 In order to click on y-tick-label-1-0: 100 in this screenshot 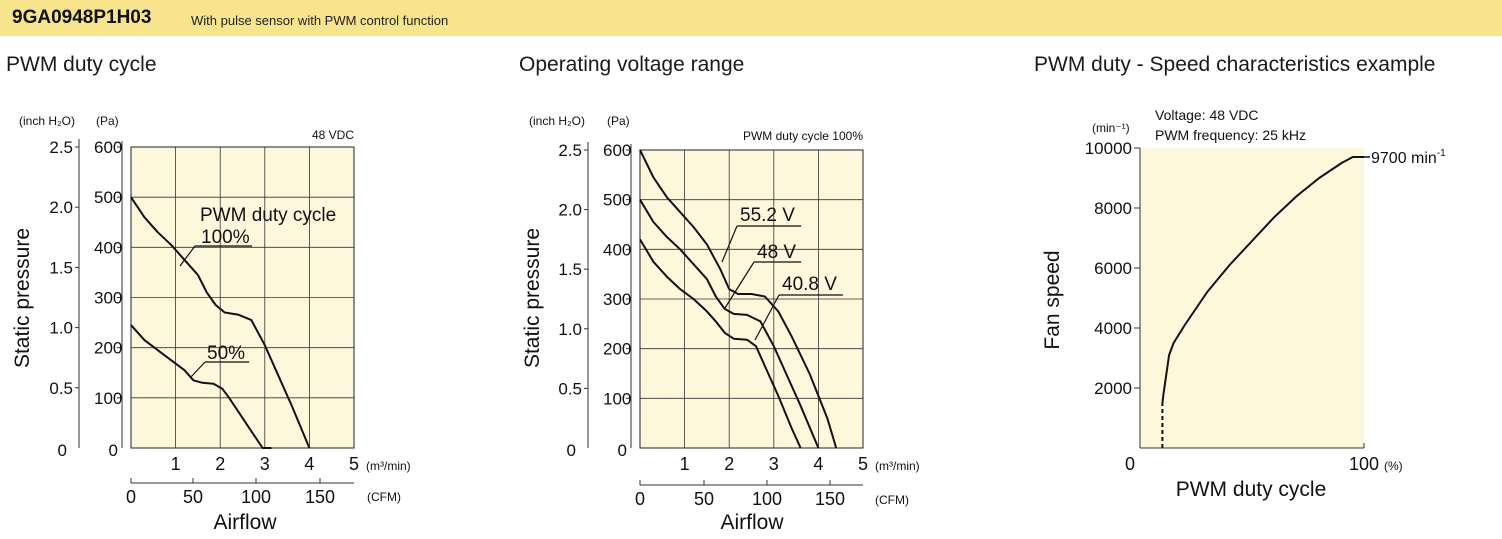, I will do `click(617, 398)`.